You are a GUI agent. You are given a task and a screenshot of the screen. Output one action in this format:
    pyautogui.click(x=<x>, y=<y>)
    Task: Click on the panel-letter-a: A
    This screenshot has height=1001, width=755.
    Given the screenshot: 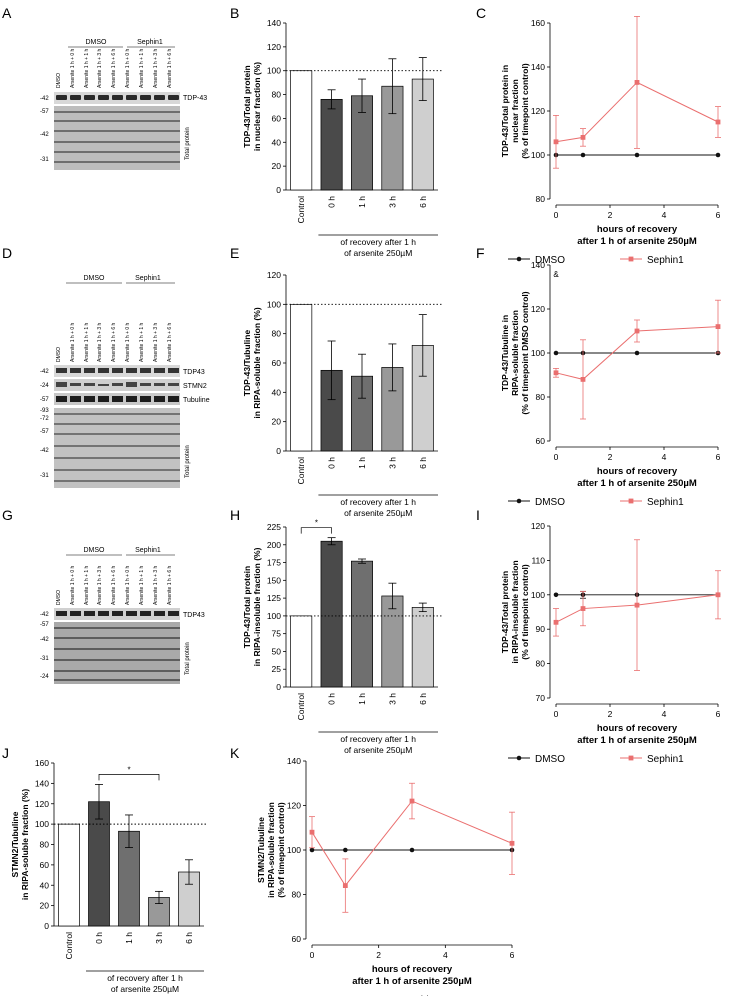 What is the action you would take?
    pyautogui.click(x=7, y=13)
    